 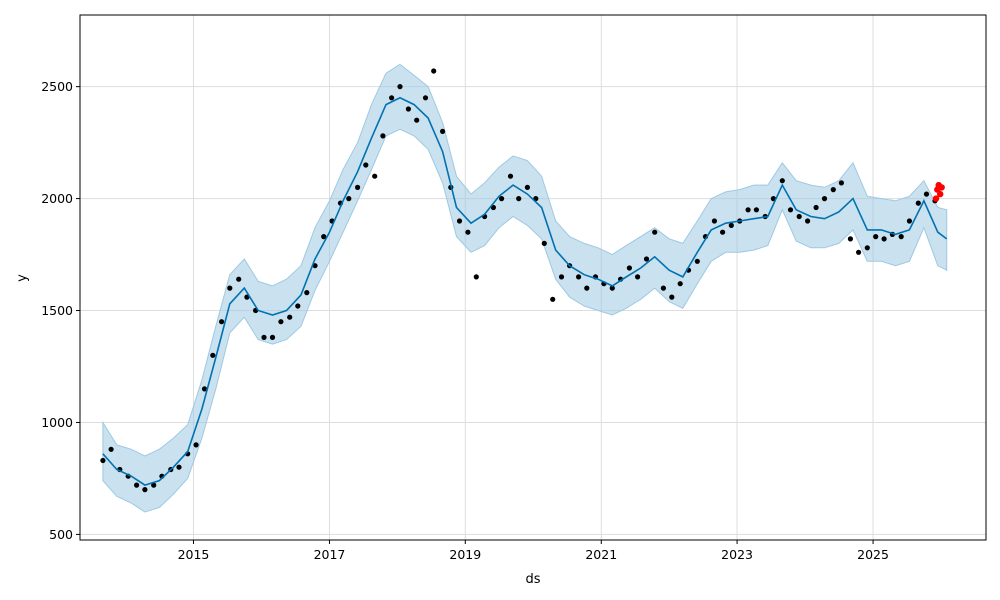 I want to click on y-tick-label: 1500, so click(x=57, y=310).